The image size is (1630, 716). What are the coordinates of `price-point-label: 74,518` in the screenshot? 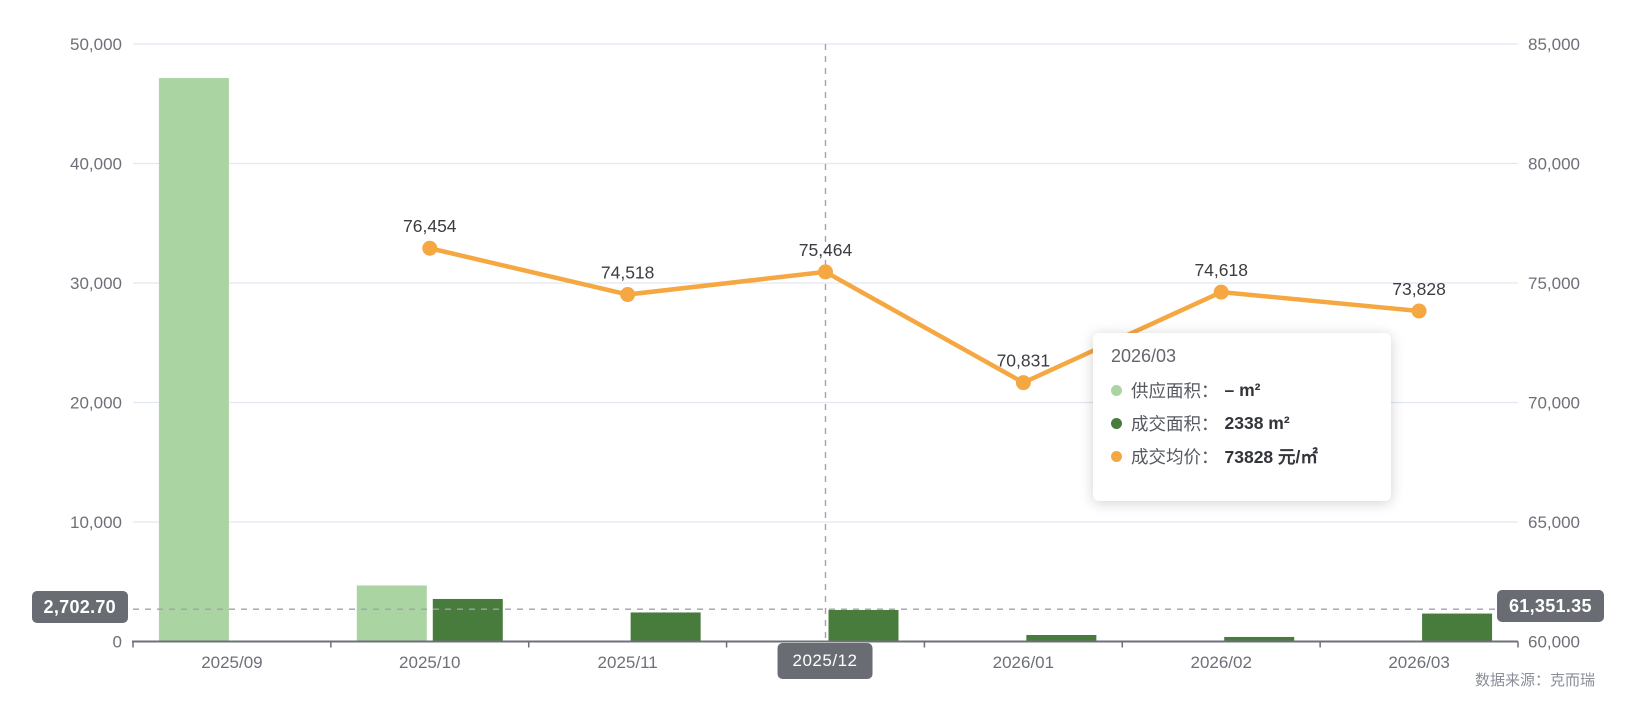 It's located at (628, 273).